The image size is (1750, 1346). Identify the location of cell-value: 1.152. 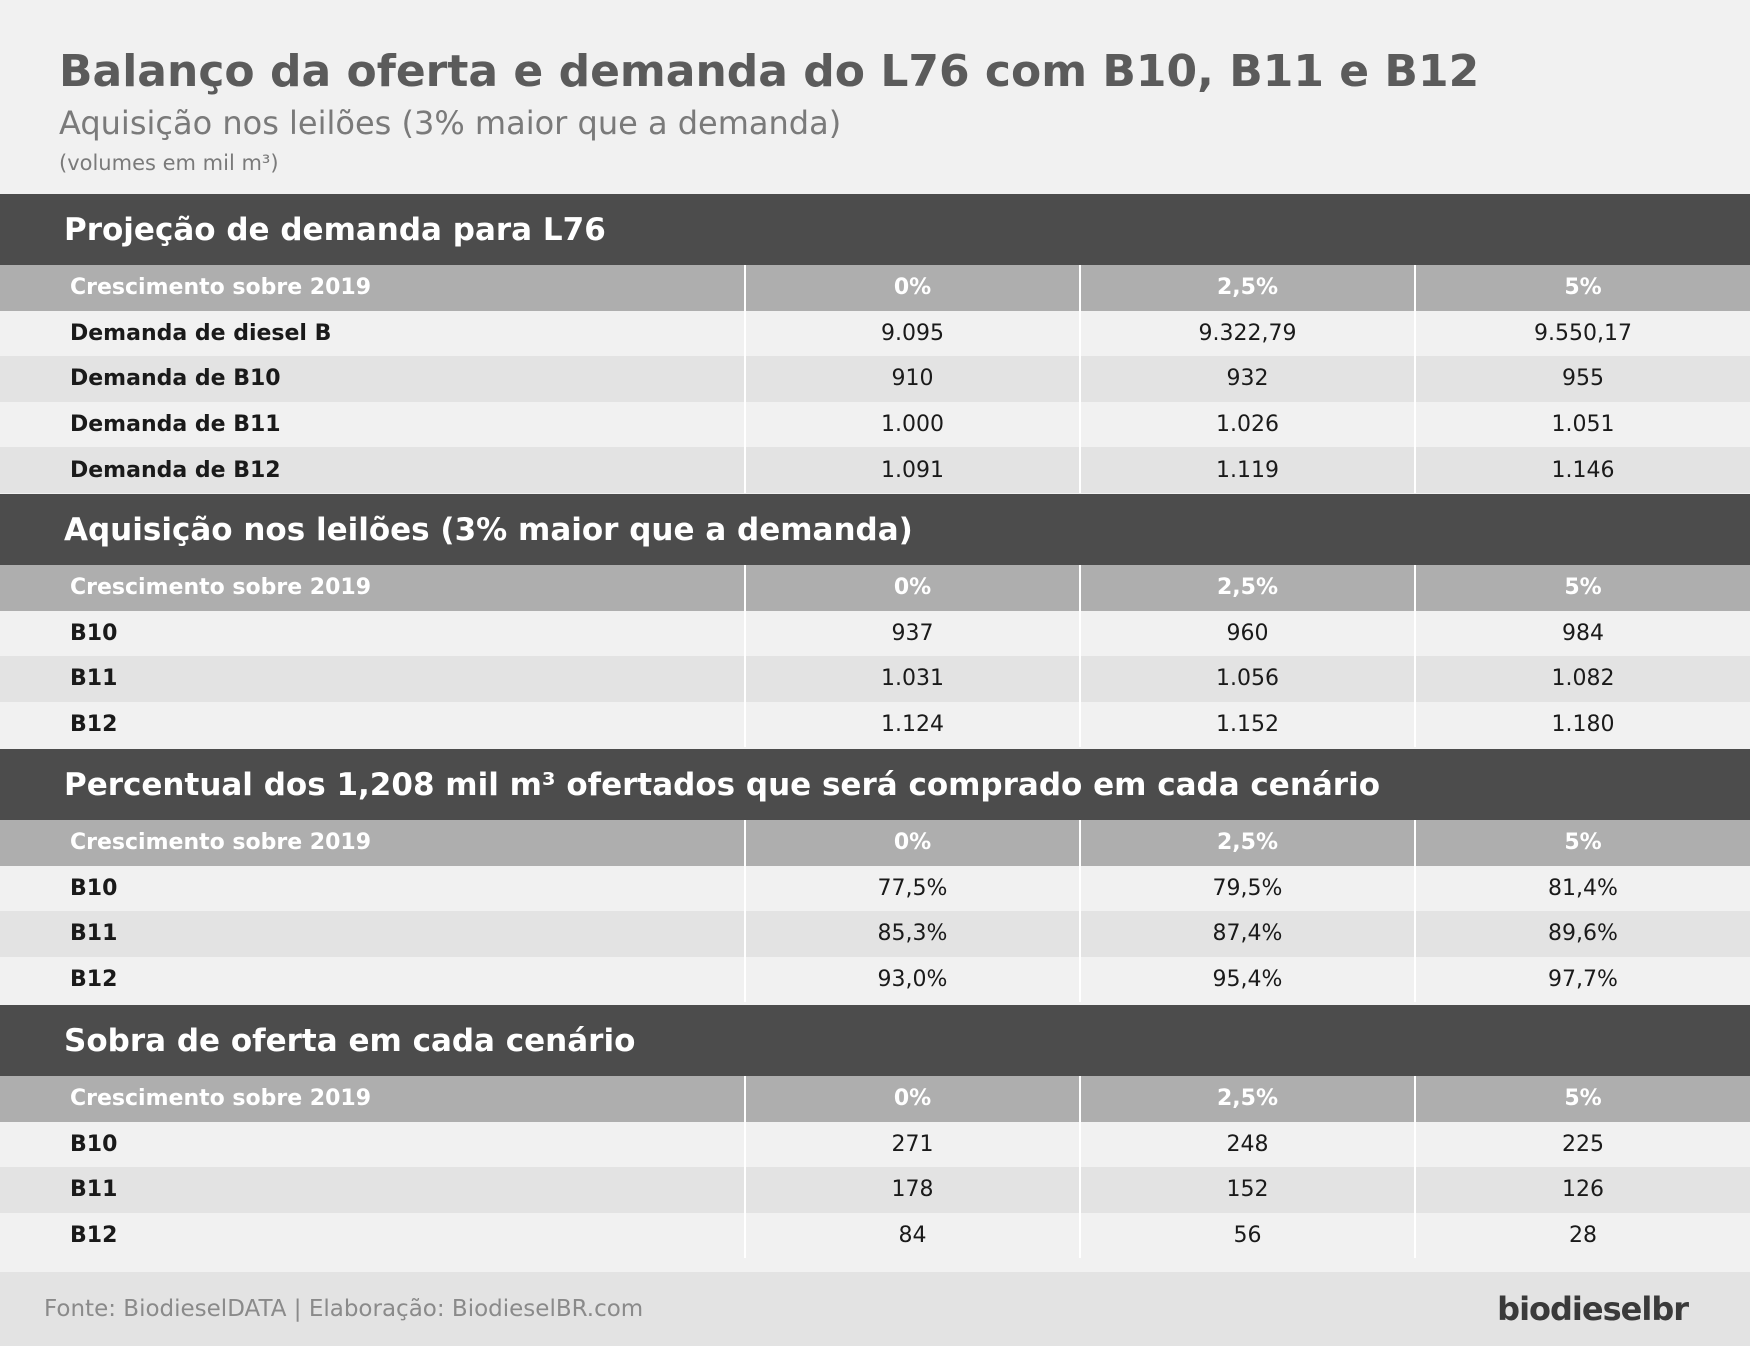
(1247, 724).